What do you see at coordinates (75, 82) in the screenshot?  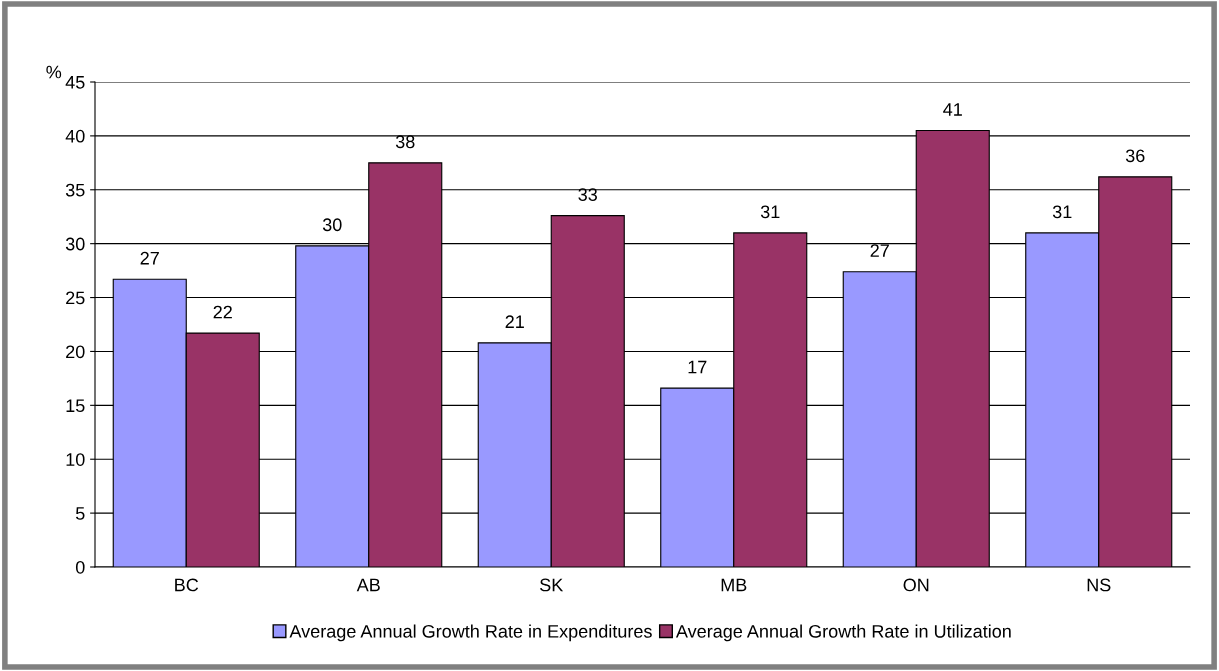 I see `y-tick-label: 45` at bounding box center [75, 82].